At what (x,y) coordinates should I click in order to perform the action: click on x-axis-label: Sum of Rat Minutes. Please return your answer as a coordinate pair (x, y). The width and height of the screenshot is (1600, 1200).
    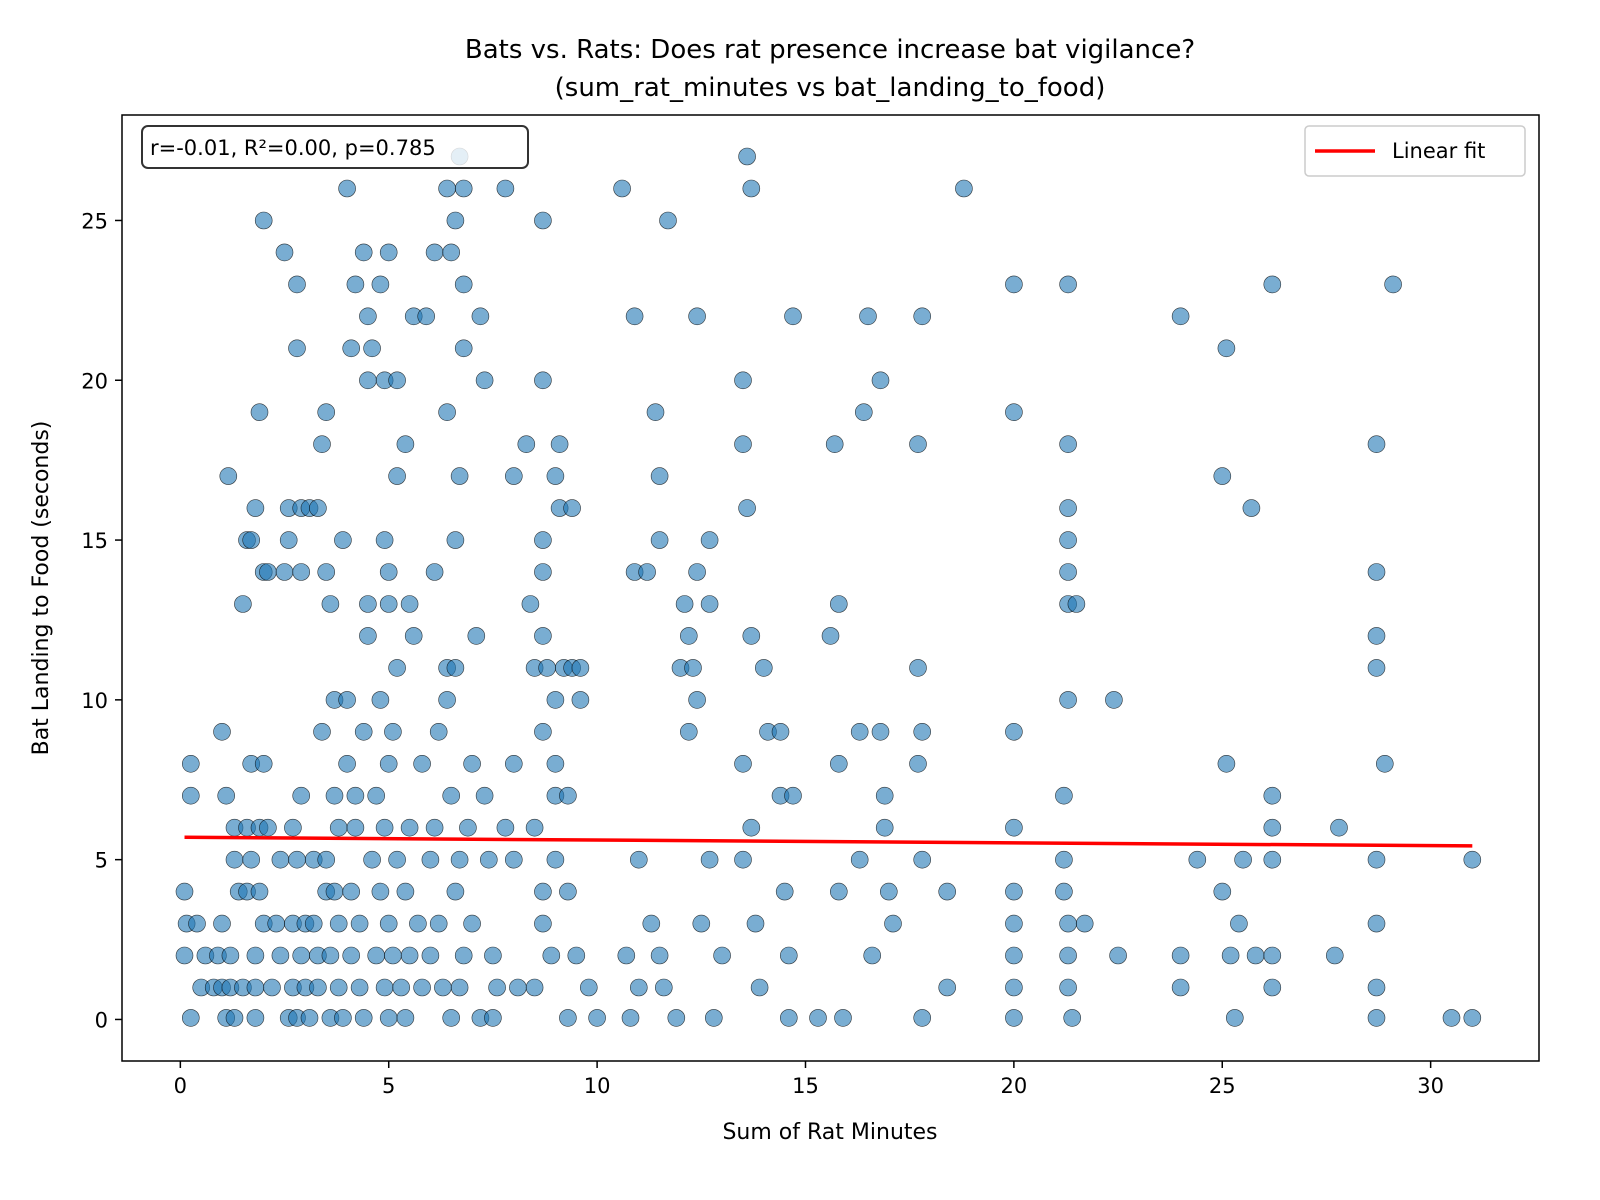
    Looking at the image, I should click on (829, 1132).